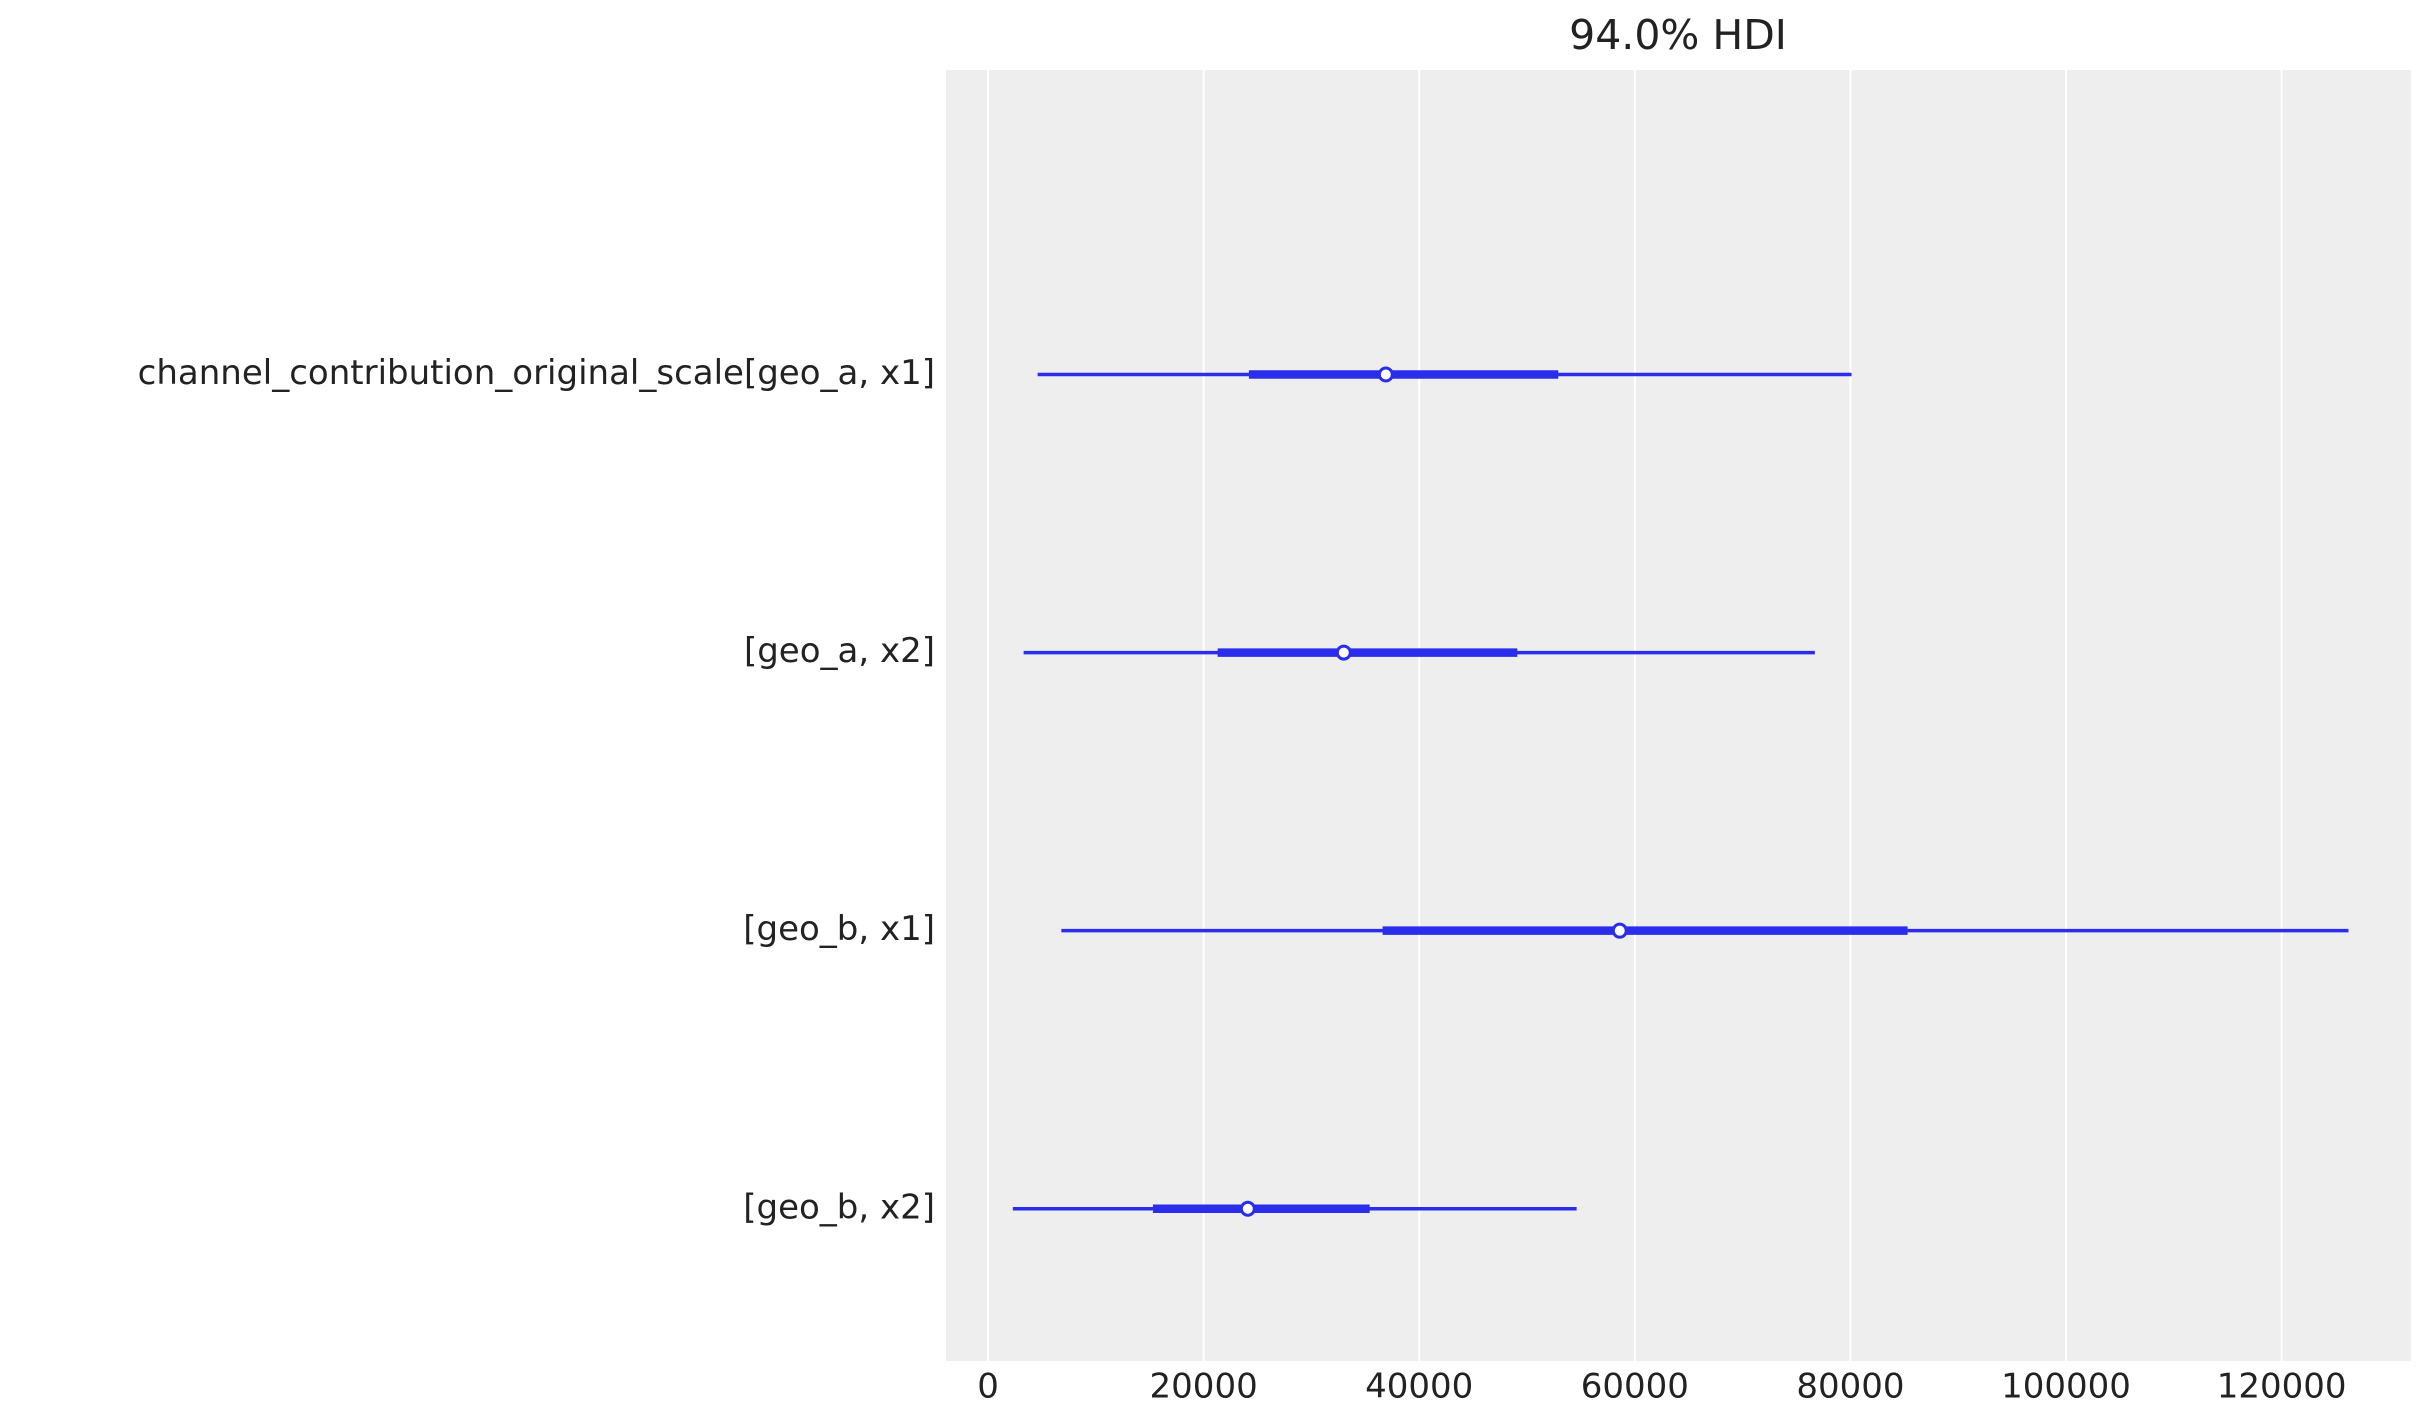 The width and height of the screenshot is (2423, 1423). Describe the element at coordinates (1635, 1387) in the screenshot. I see `x-tick-label: 60000` at that location.